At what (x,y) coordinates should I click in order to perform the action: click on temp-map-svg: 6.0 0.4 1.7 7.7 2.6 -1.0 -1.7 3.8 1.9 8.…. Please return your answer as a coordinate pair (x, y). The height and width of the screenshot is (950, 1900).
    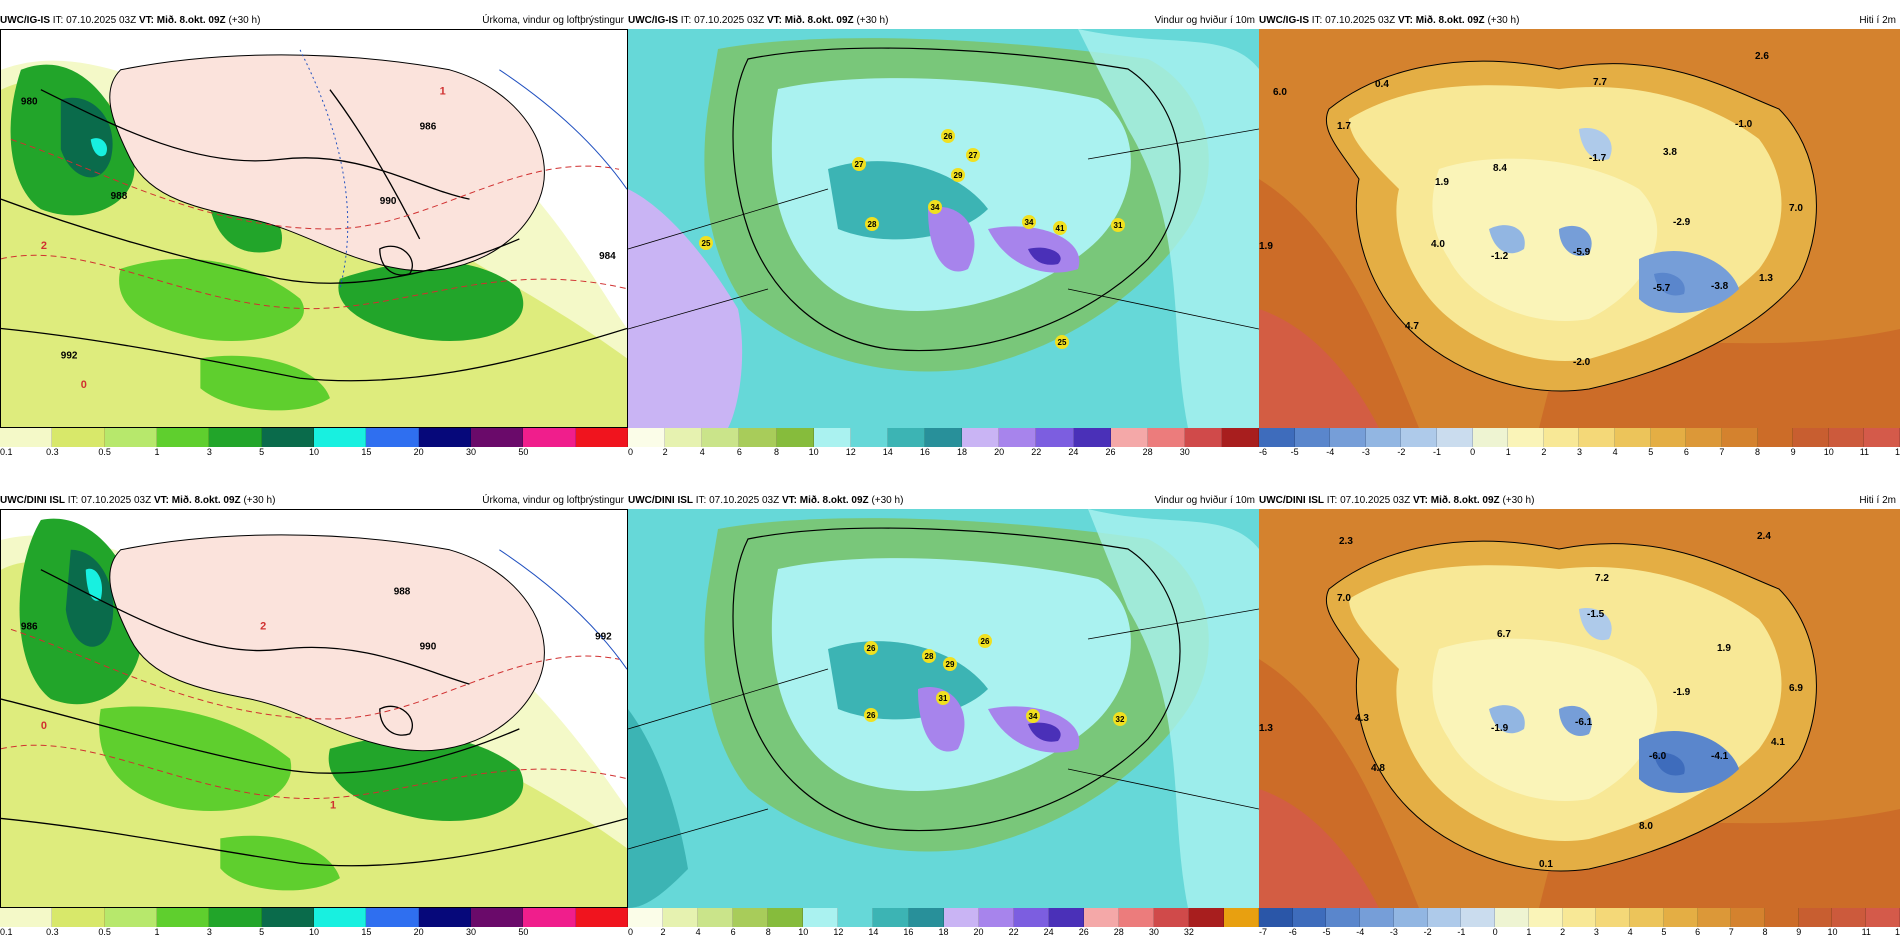
    Looking at the image, I should click on (1579, 228).